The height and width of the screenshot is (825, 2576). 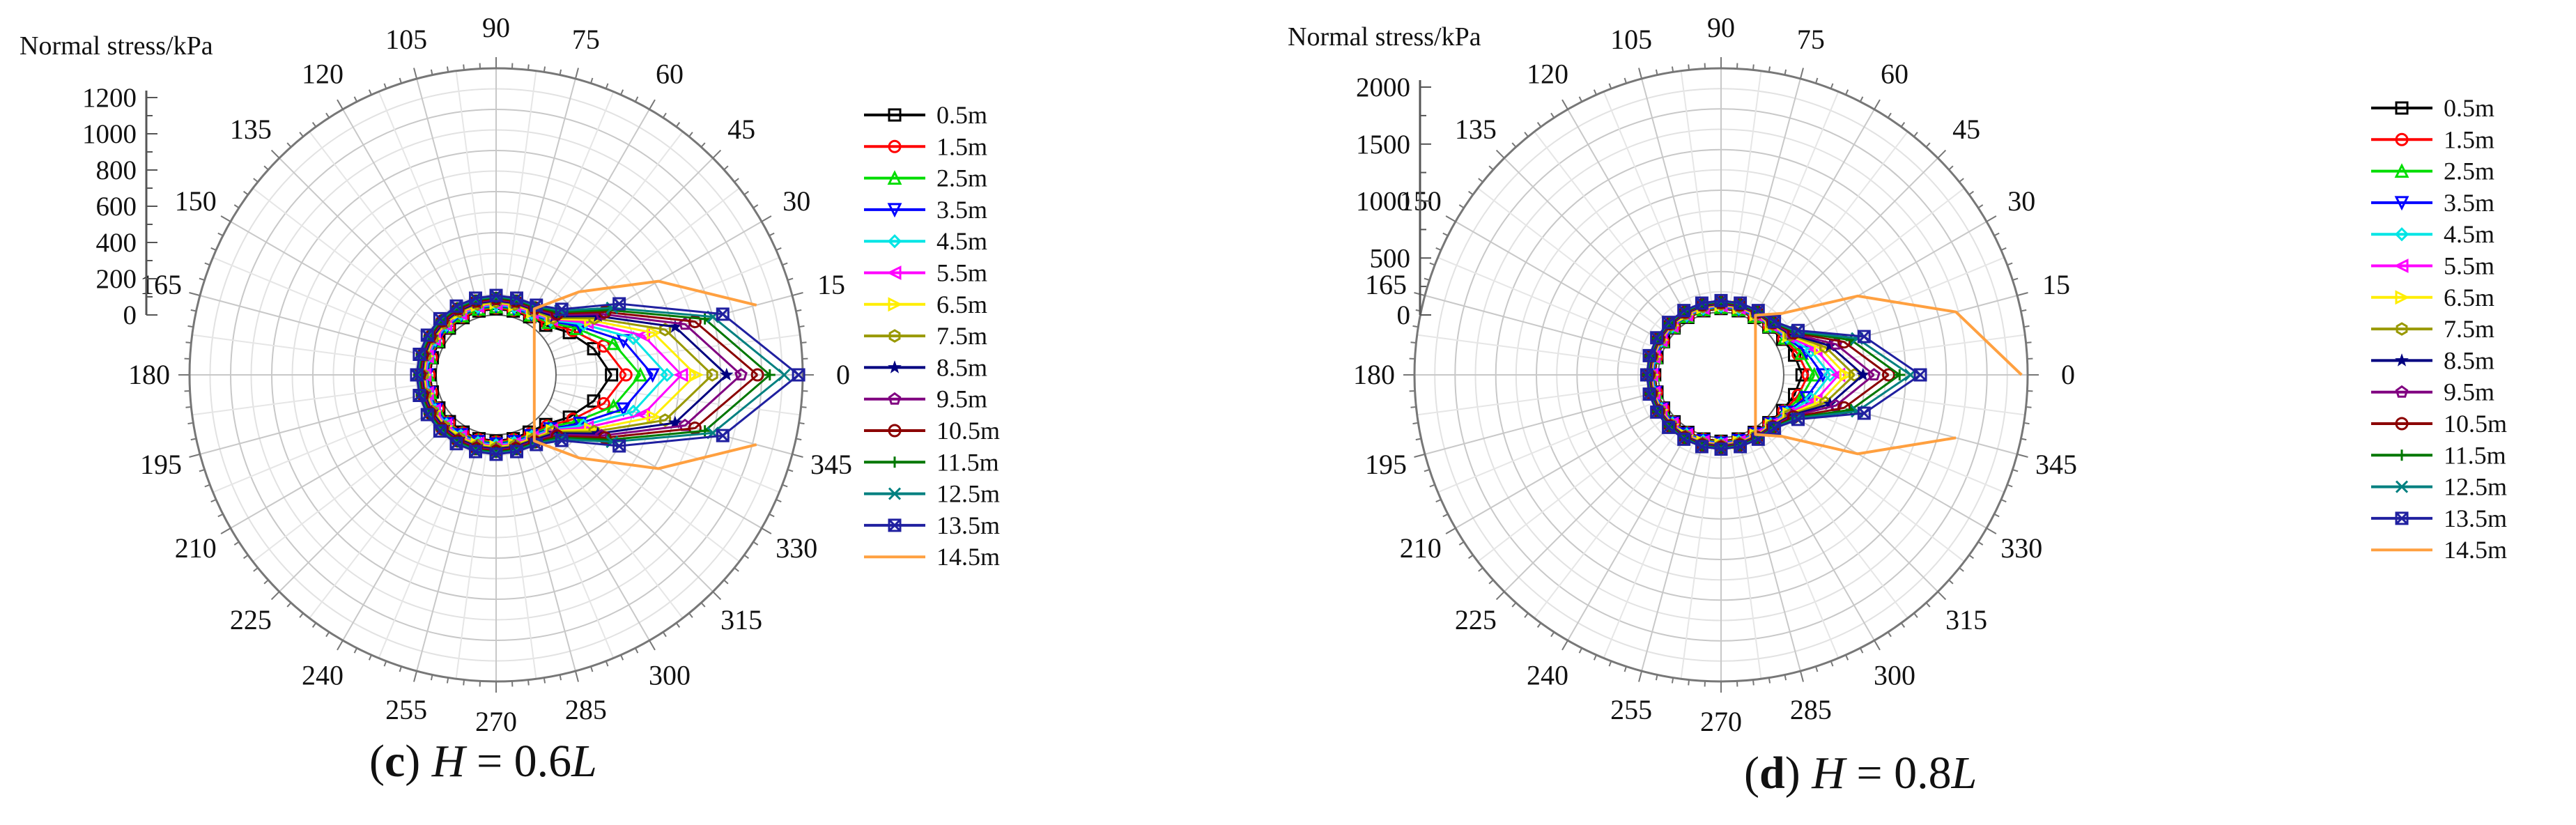 What do you see at coordinates (1390, 258) in the screenshot?
I see `radial-tick-label: 500` at bounding box center [1390, 258].